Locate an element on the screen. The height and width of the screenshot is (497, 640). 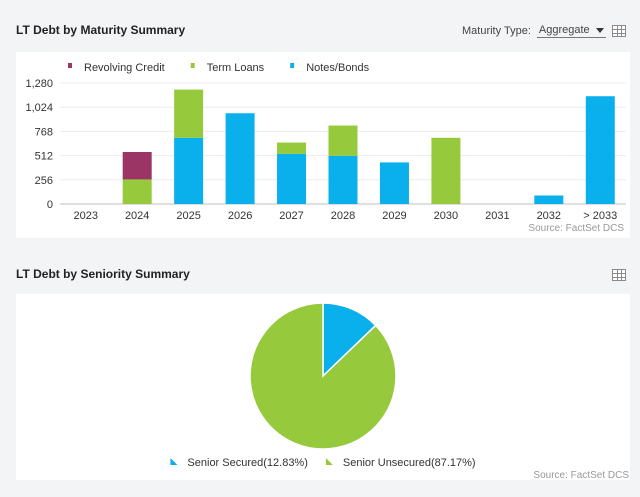
seniority-source: Source: FactSet DCS is located at coordinates (581, 475).